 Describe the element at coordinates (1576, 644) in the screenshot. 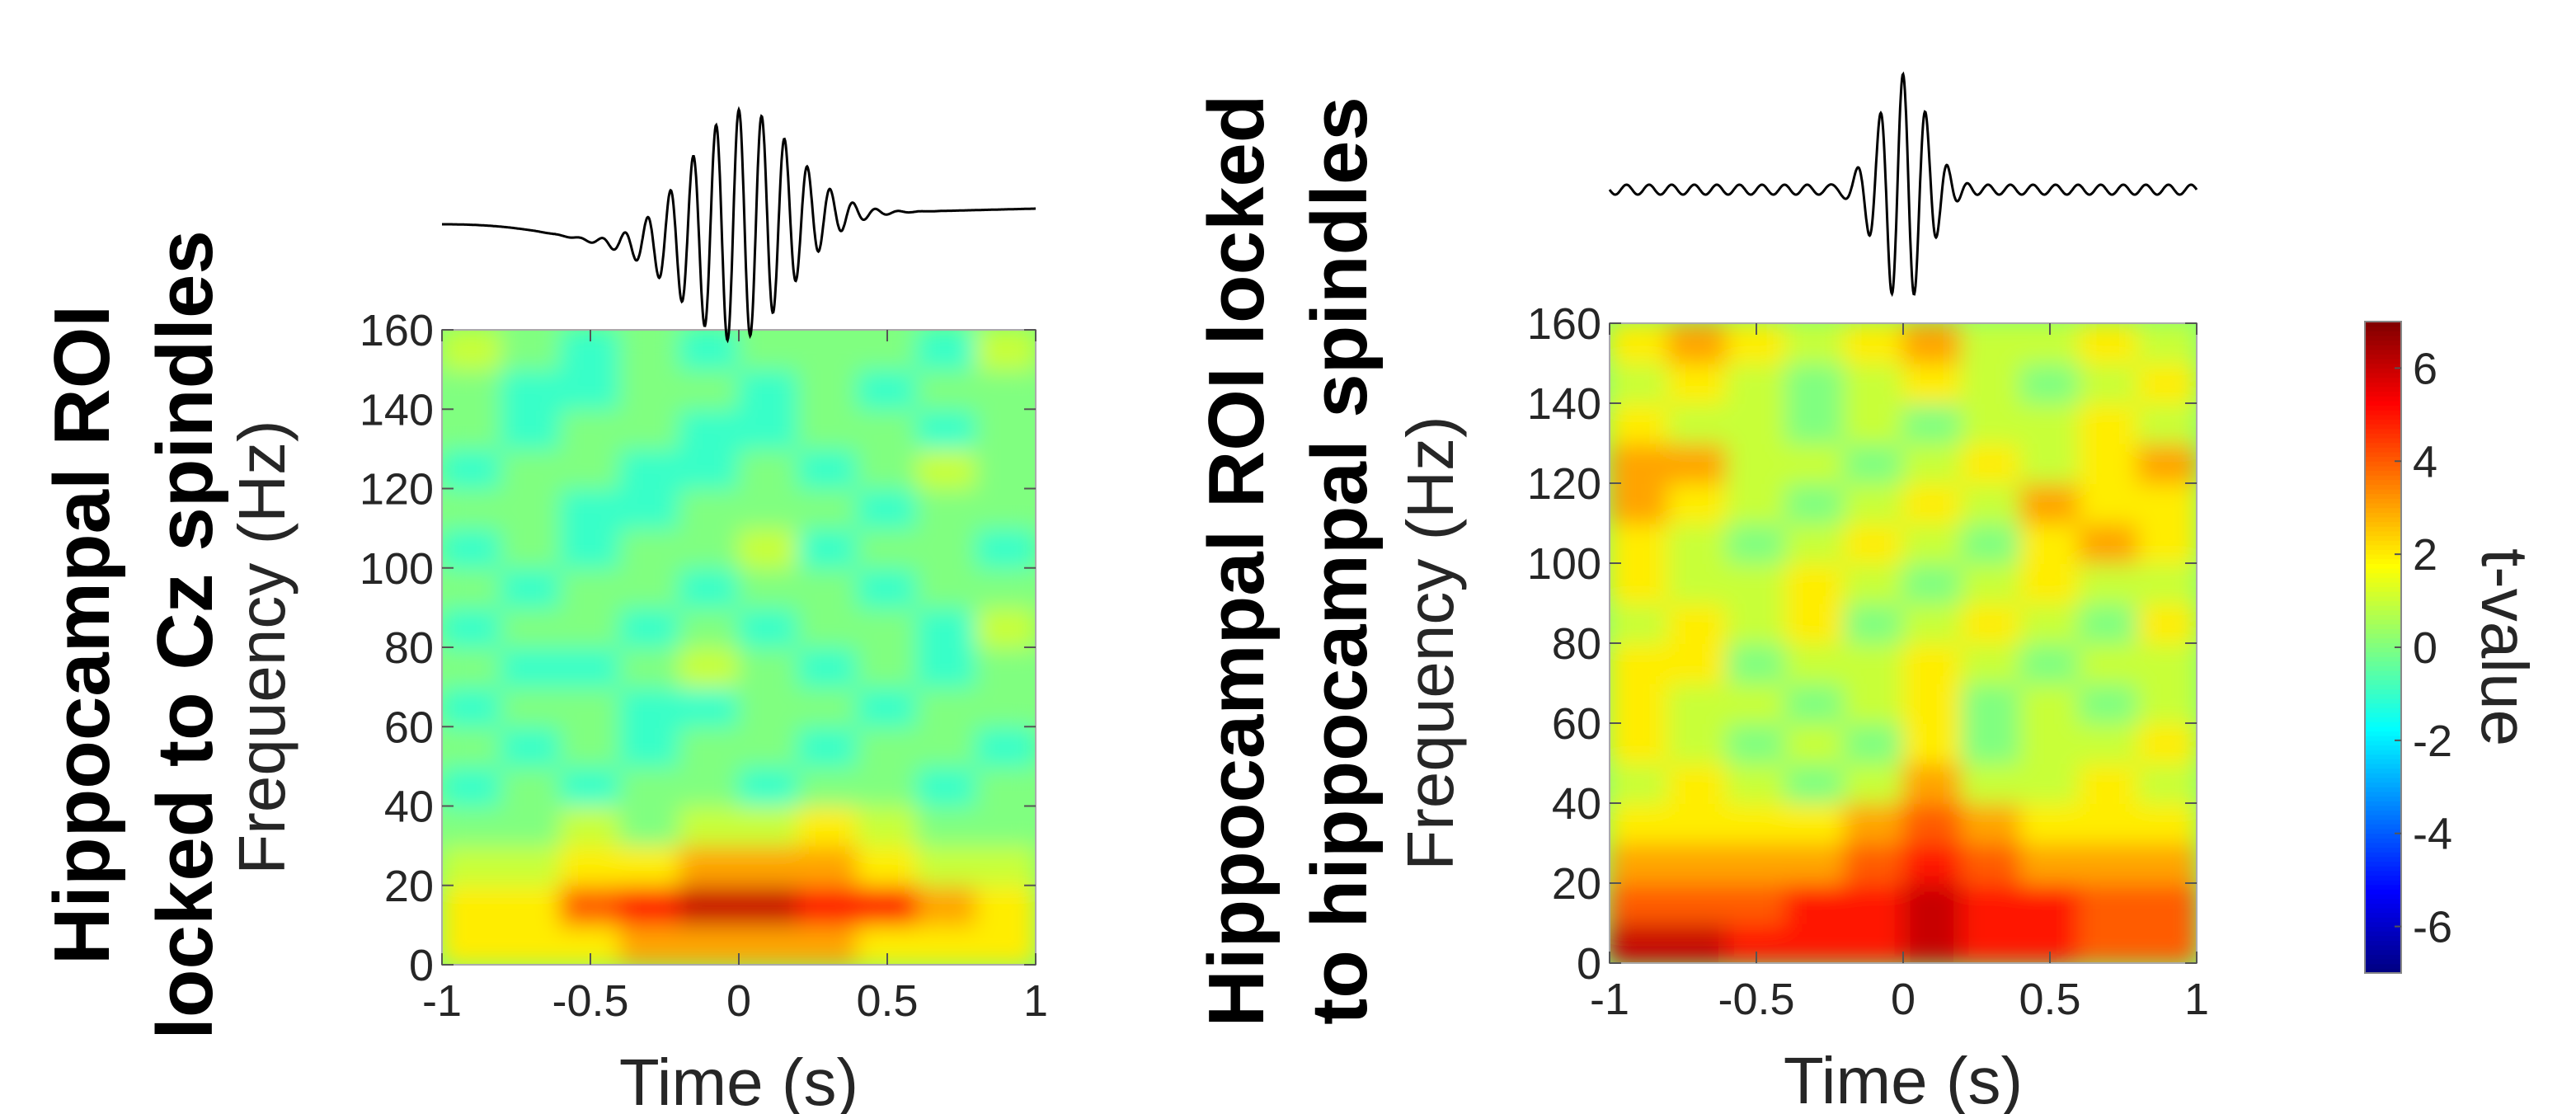

I see `y-tick-label: 80` at that location.